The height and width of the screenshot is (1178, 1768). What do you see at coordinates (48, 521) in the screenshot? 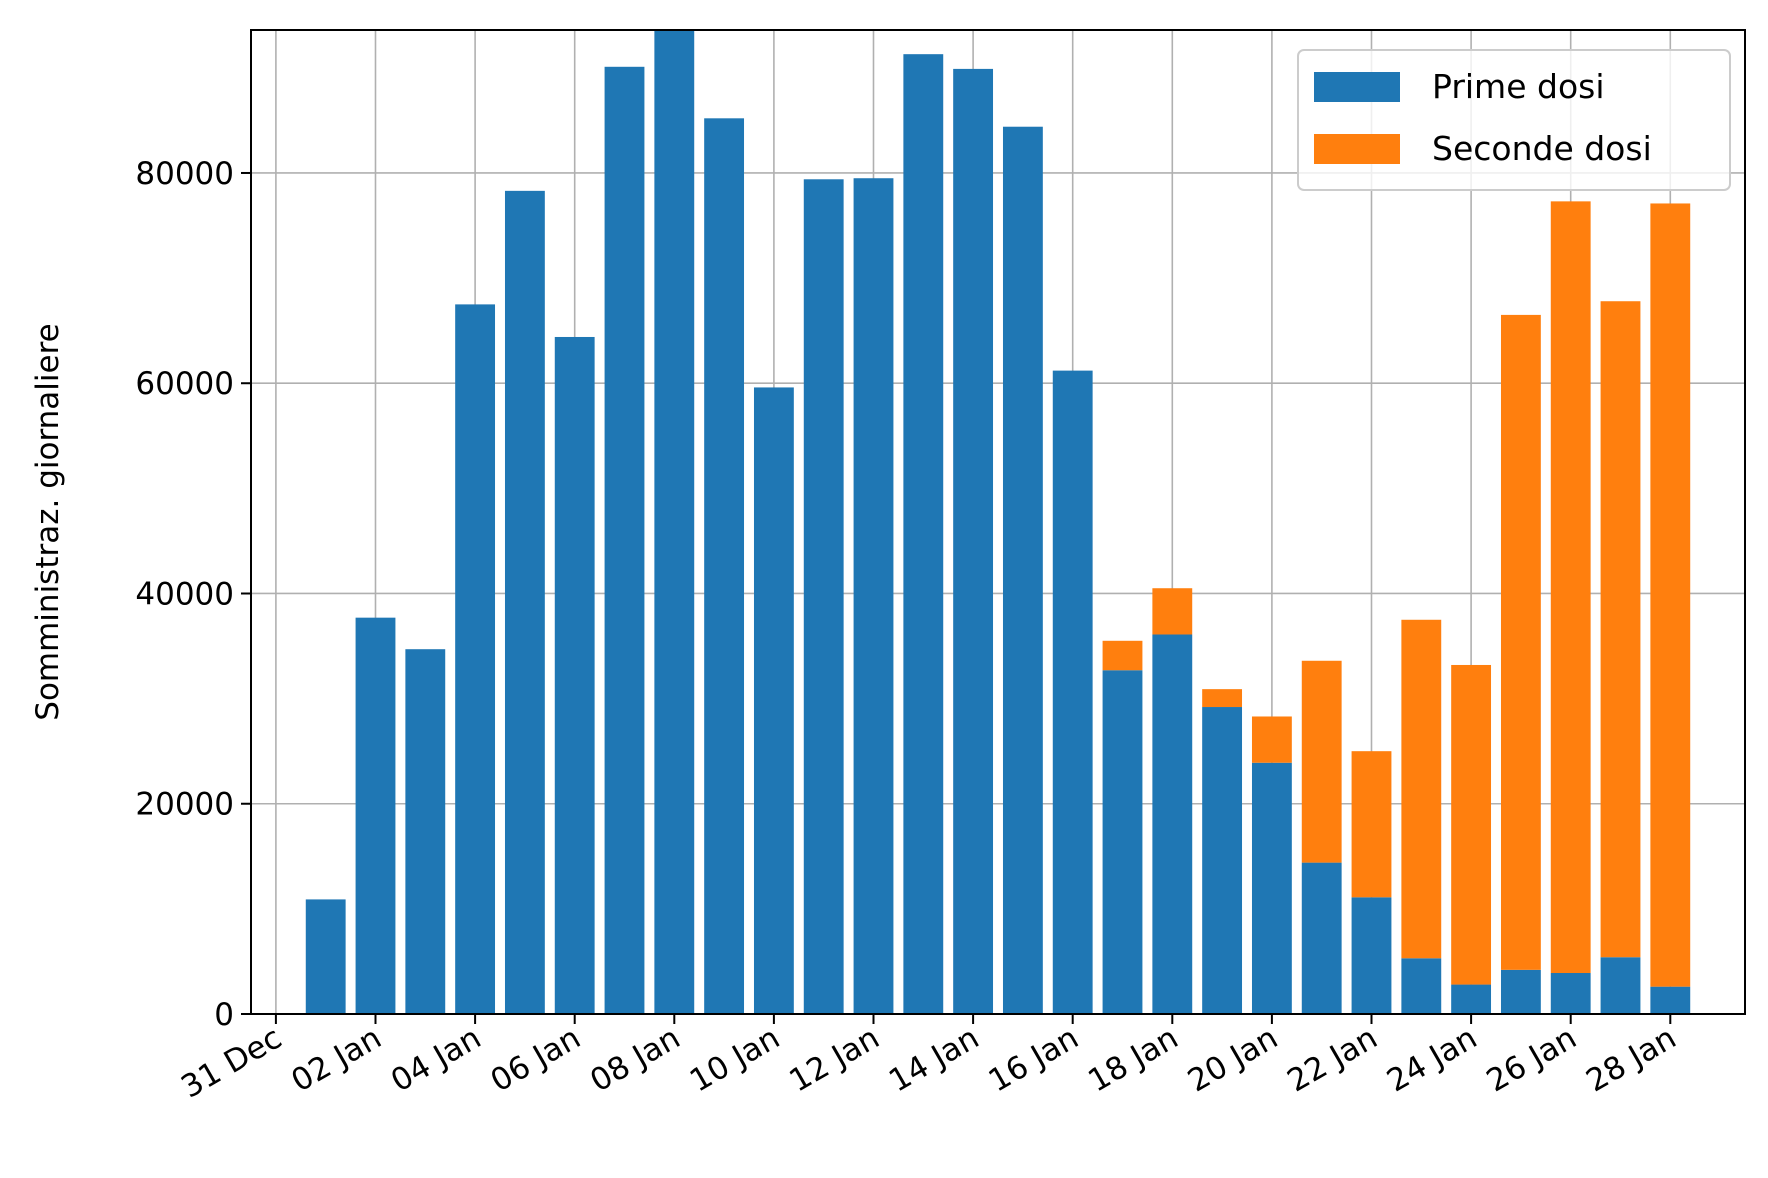
I see `y-axis-label: Somministraz. giornaliere` at bounding box center [48, 521].